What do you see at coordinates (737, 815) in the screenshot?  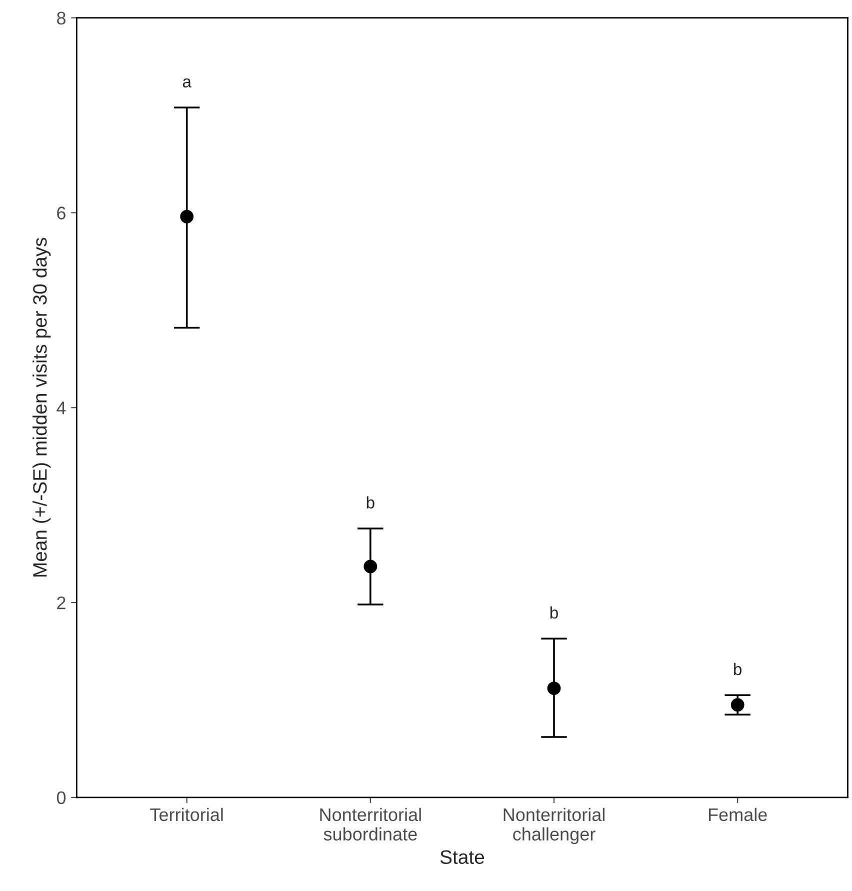 I see `x-tick-label: Female` at bounding box center [737, 815].